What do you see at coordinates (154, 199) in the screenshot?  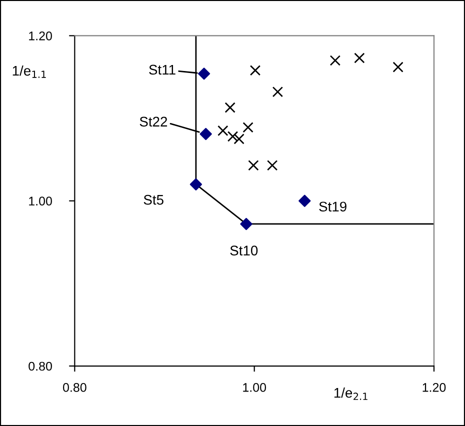 I see `annotation: St5` at bounding box center [154, 199].